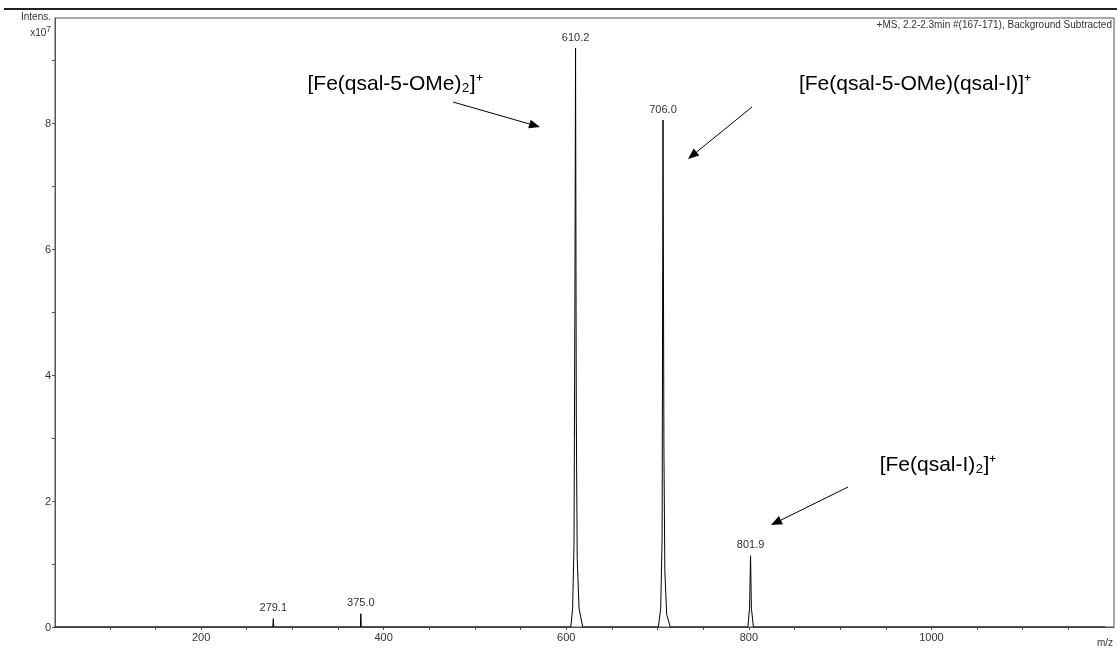 Image resolution: width=1117 pixels, height=648 pixels. What do you see at coordinates (47, 627) in the screenshot?
I see `y-tick-label: 0` at bounding box center [47, 627].